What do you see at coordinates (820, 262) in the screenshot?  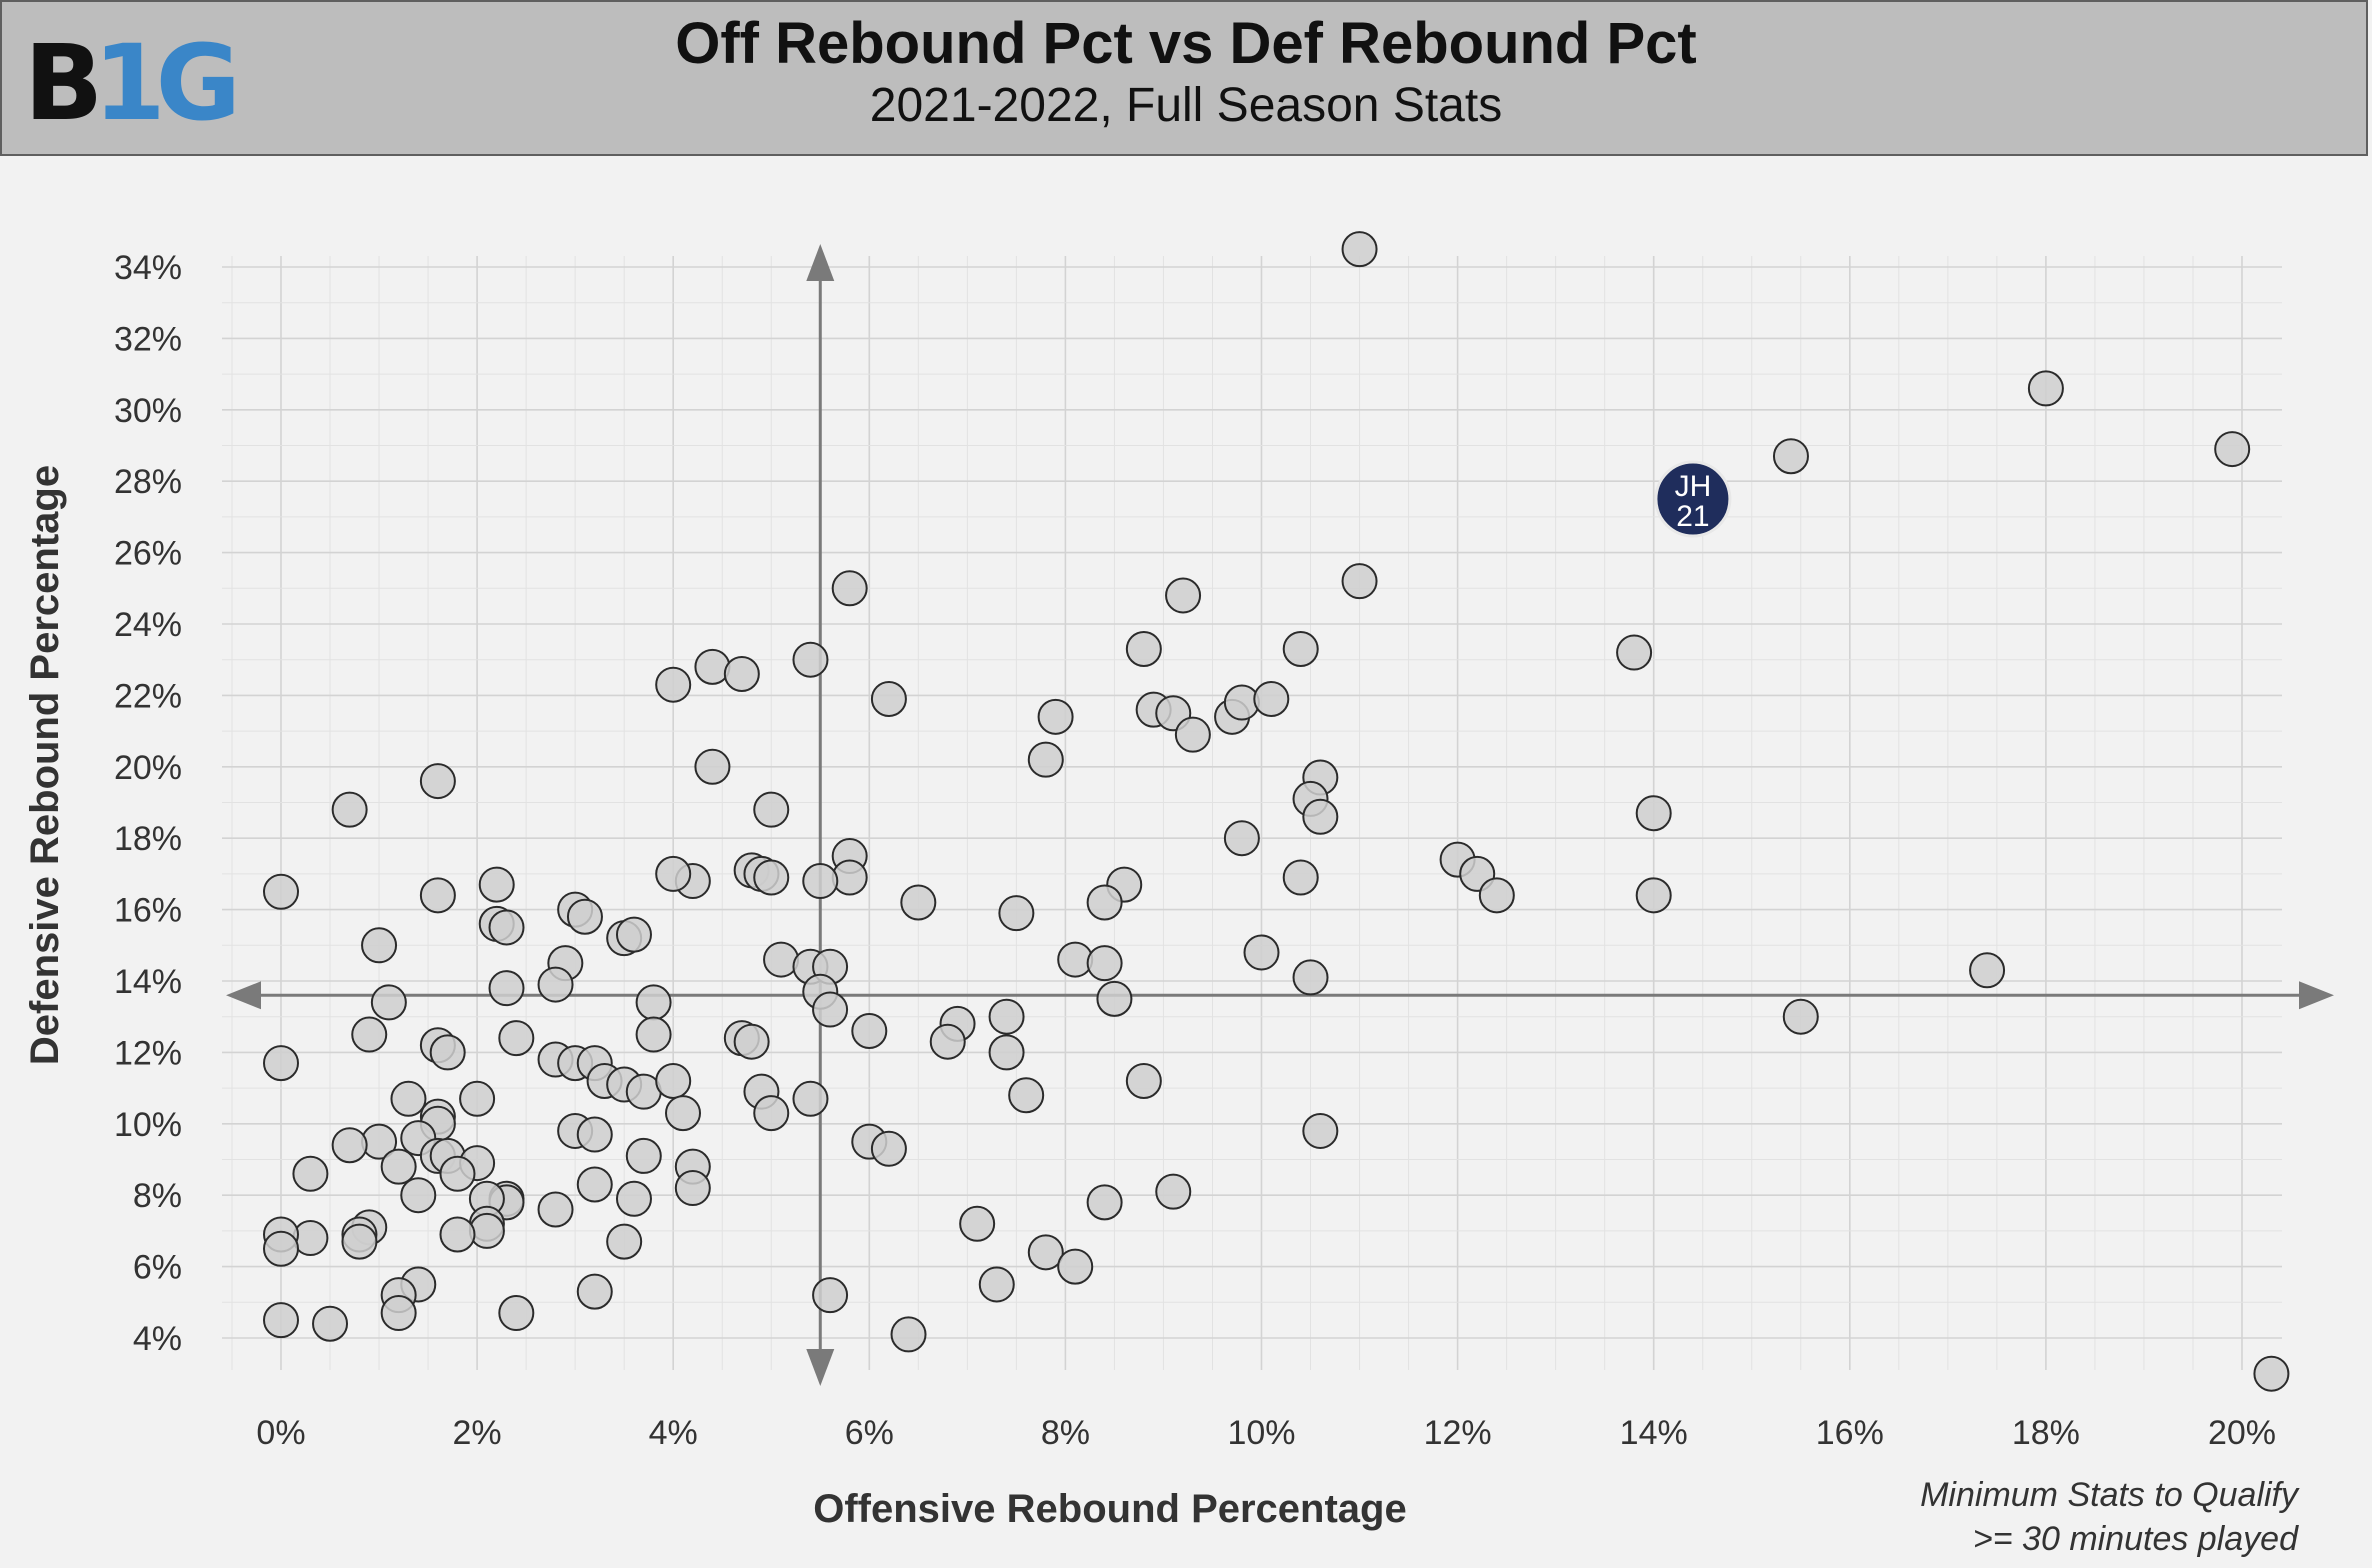 I see `arrow-up-icon` at bounding box center [820, 262].